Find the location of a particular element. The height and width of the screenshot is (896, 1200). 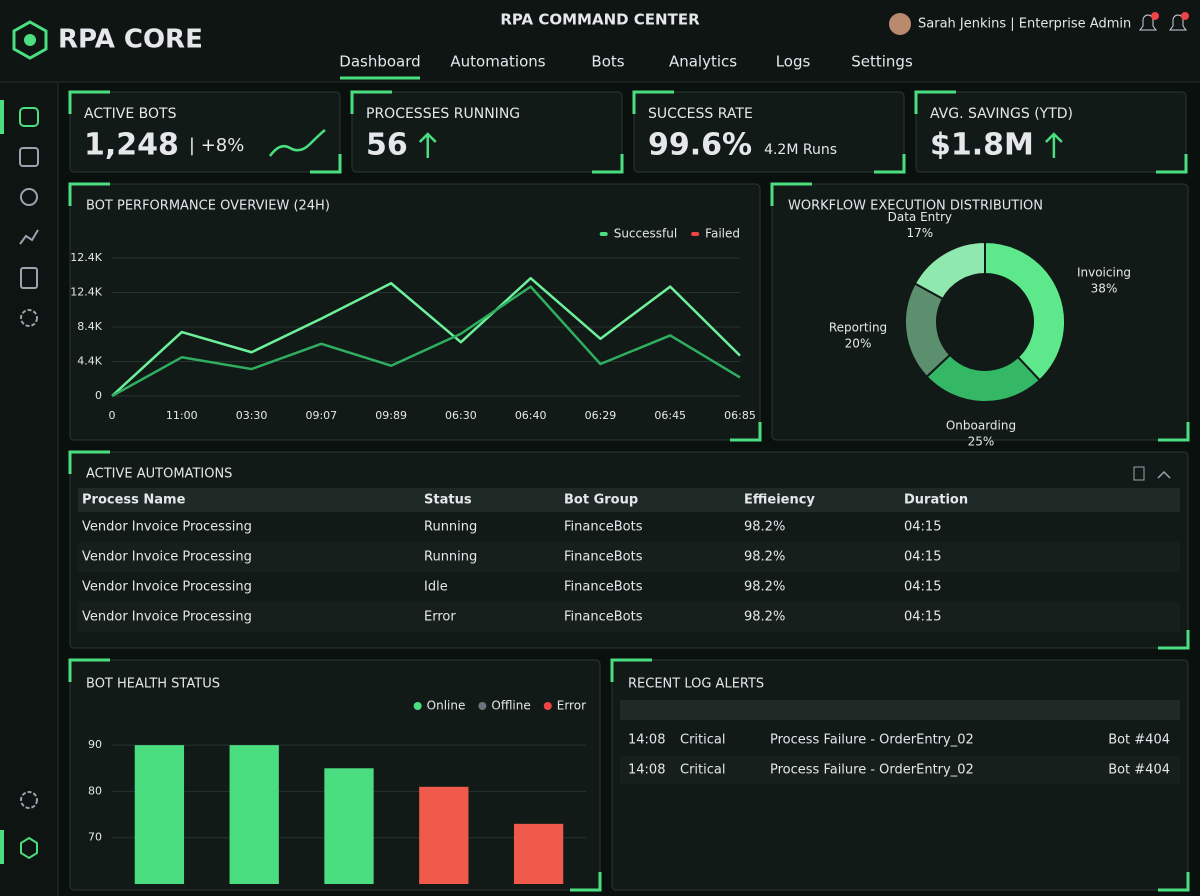

donut-value-label: 20% is located at coordinates (858, 344).